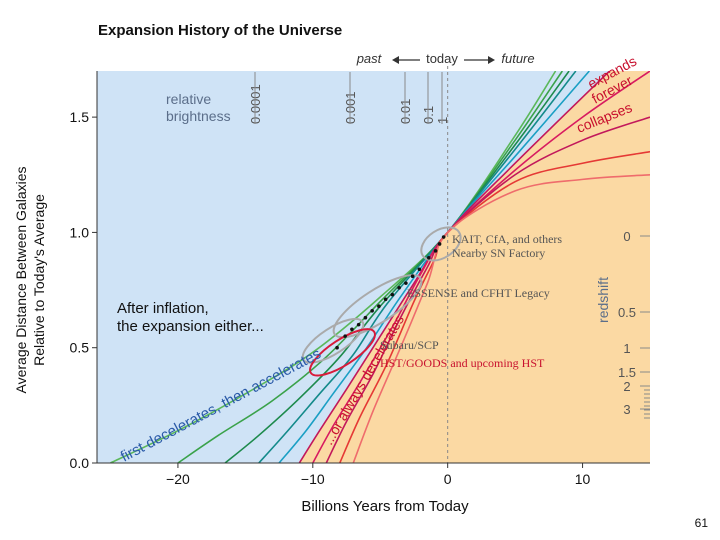 This screenshot has width=720, height=540. I want to click on nearby-label: Nearby SN Factory, so click(498, 253).